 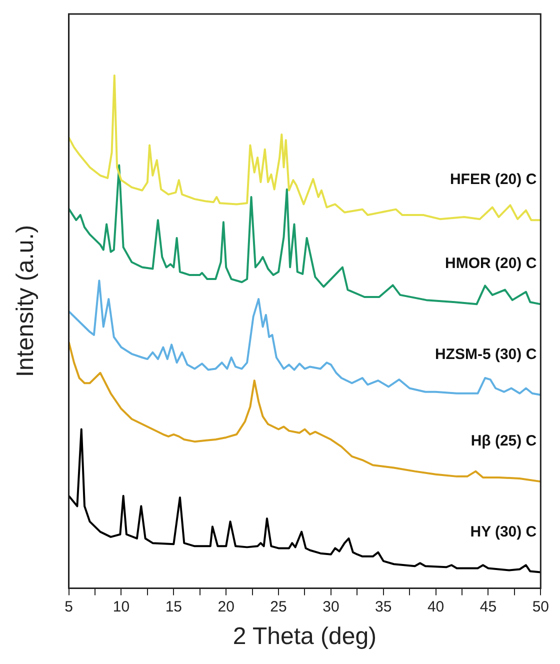 I want to click on x-tick-label: 35, so click(x=383, y=607).